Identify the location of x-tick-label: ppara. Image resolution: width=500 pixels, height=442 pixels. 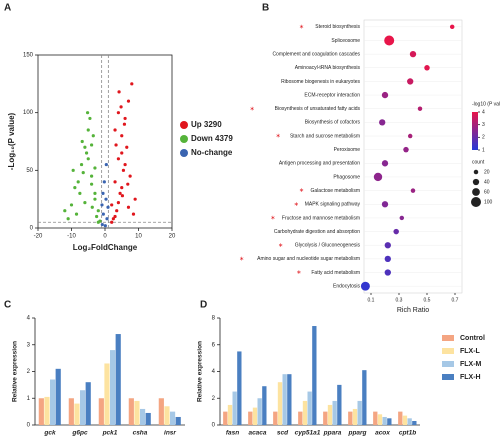
(332, 433).